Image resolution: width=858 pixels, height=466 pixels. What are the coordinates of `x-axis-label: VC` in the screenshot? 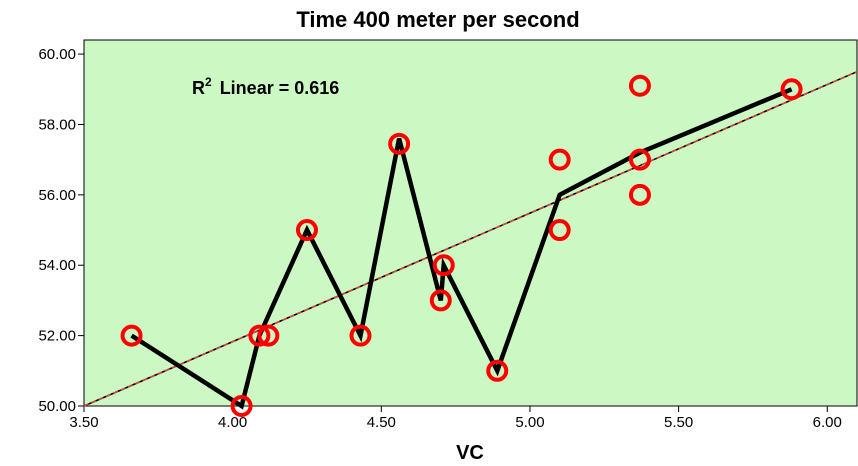 It's located at (470, 453).